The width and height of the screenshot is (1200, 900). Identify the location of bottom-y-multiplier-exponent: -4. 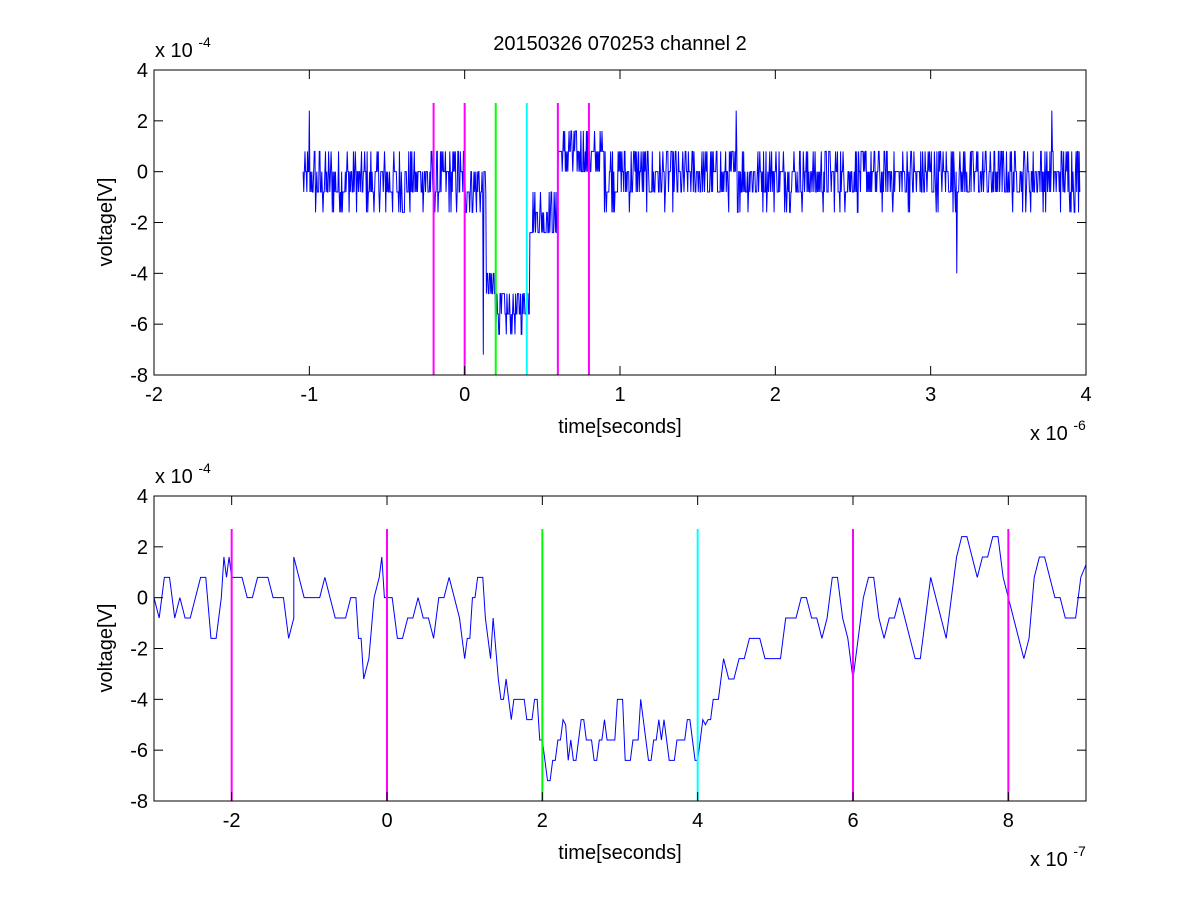
(204, 468).